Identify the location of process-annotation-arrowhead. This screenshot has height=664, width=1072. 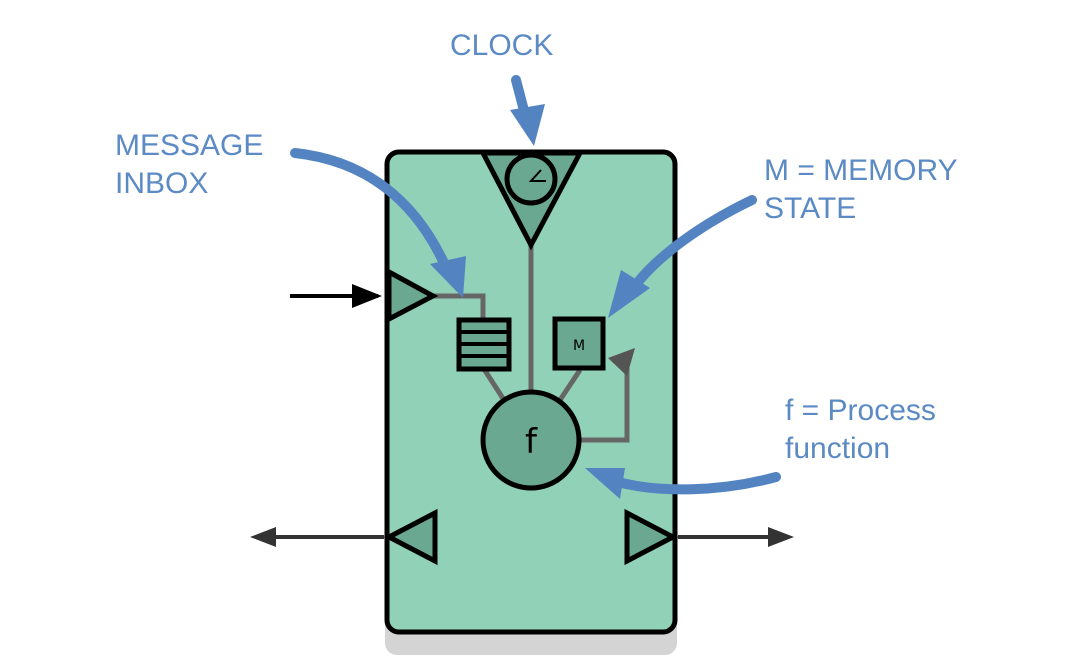
(605, 483).